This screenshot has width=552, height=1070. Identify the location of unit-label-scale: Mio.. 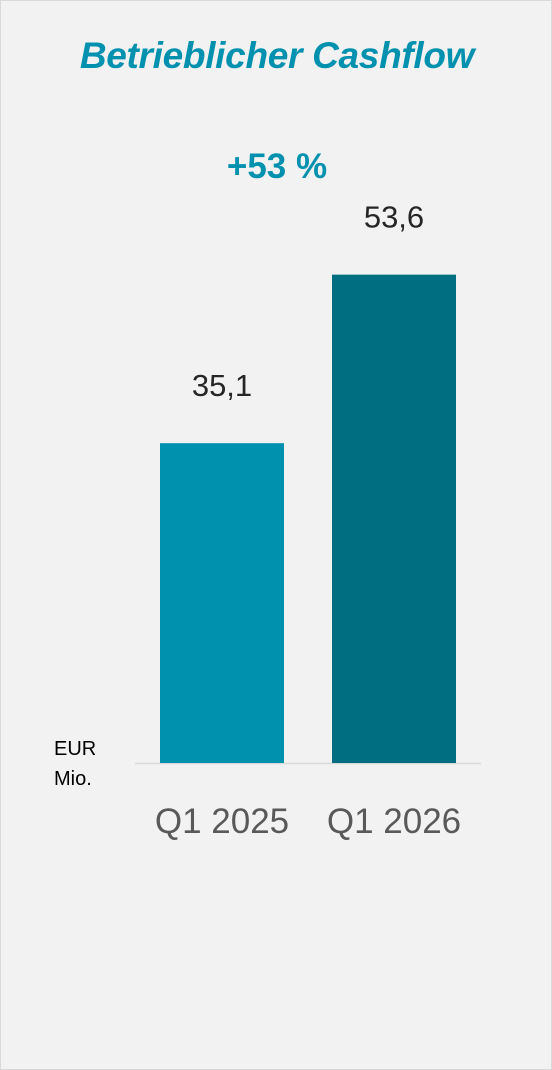
(73, 779).